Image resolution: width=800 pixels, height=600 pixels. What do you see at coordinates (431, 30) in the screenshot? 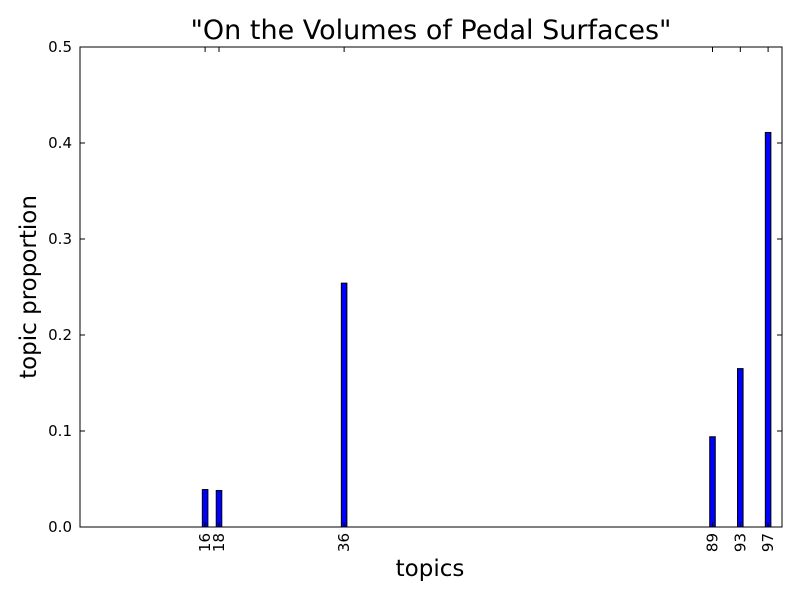
I see `chart-title: "On the Volumes of Pedal Surfaces"` at bounding box center [431, 30].